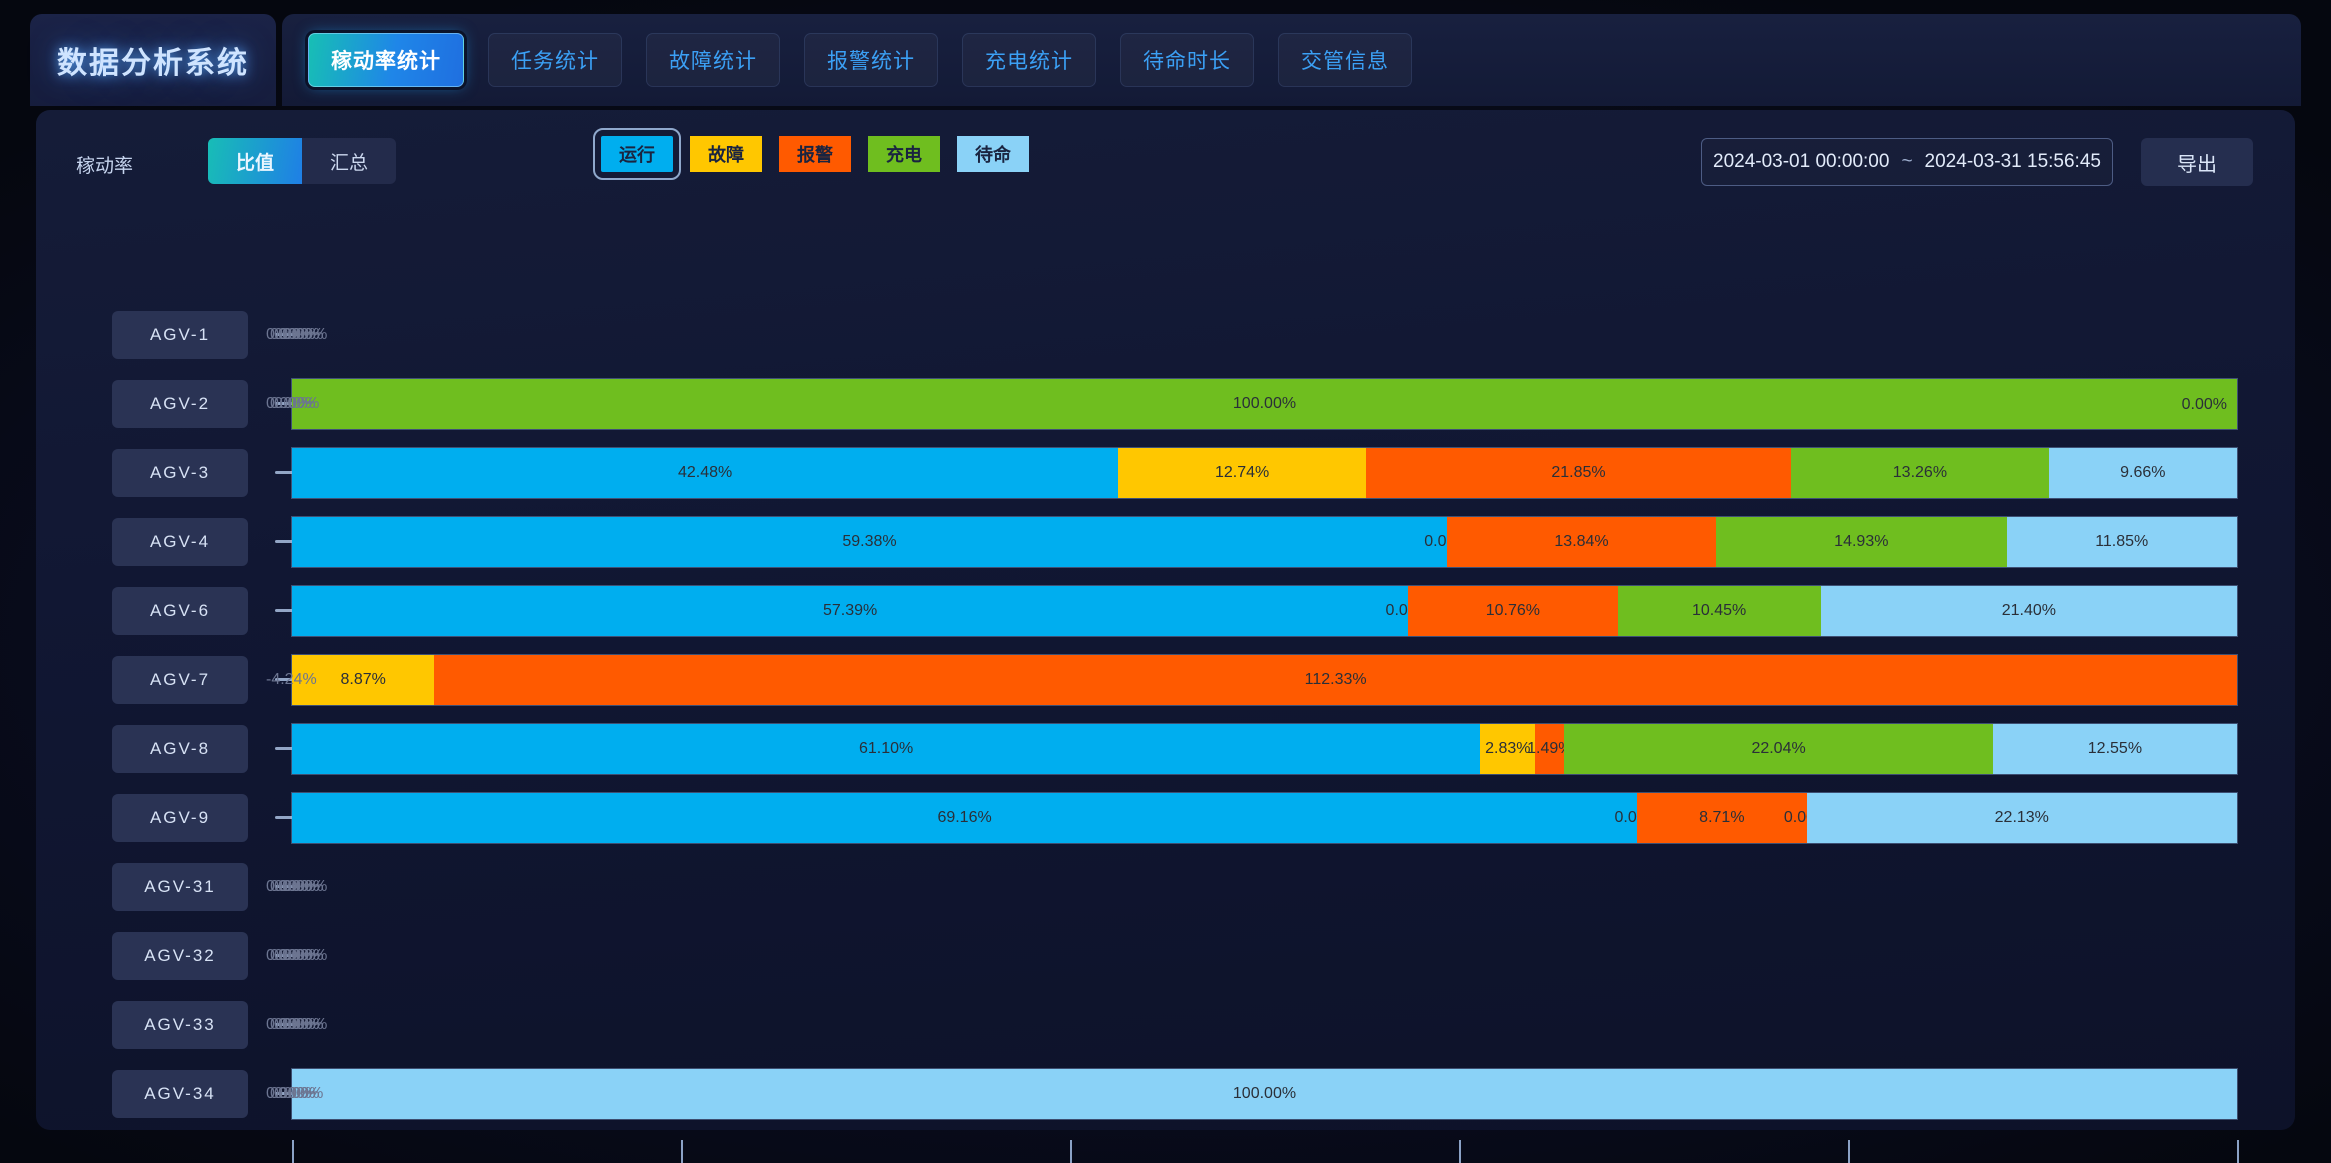 This screenshot has width=2331, height=1163. I want to click on bar-segment-value: 112.33%, so click(1335, 679).